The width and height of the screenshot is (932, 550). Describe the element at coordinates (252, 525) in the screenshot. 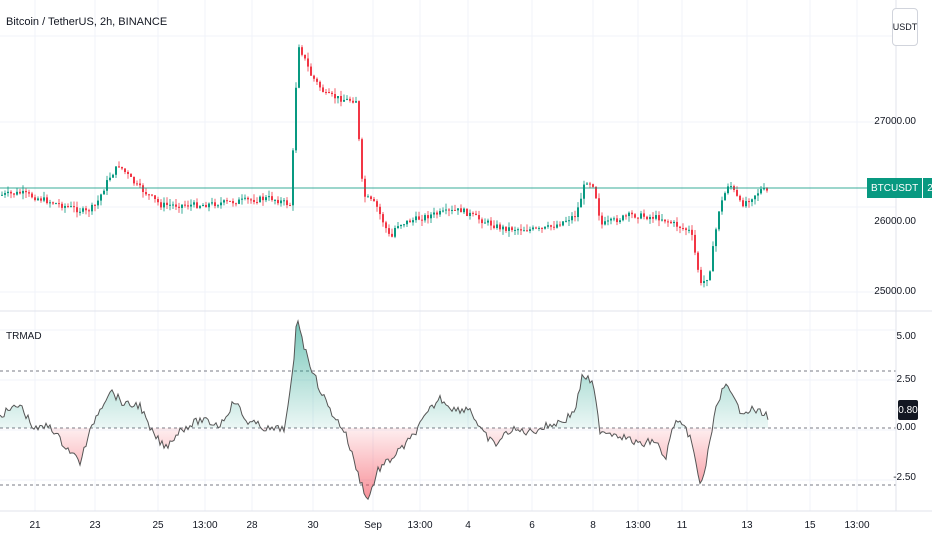

I see `time-label: 28` at that location.